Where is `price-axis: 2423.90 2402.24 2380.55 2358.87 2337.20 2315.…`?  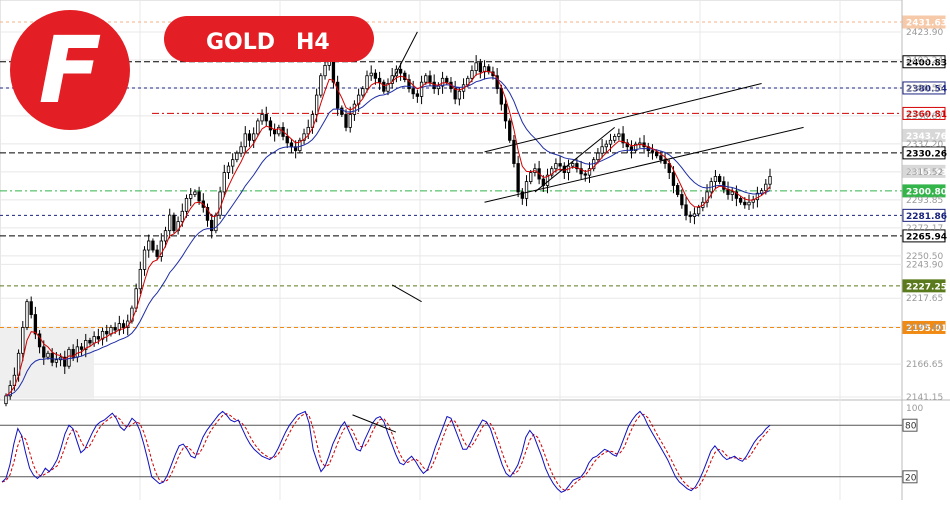 price-axis: 2423.90 2402.24 2380.55 2358.87 2337.20 2315.… is located at coordinates (924, 215).